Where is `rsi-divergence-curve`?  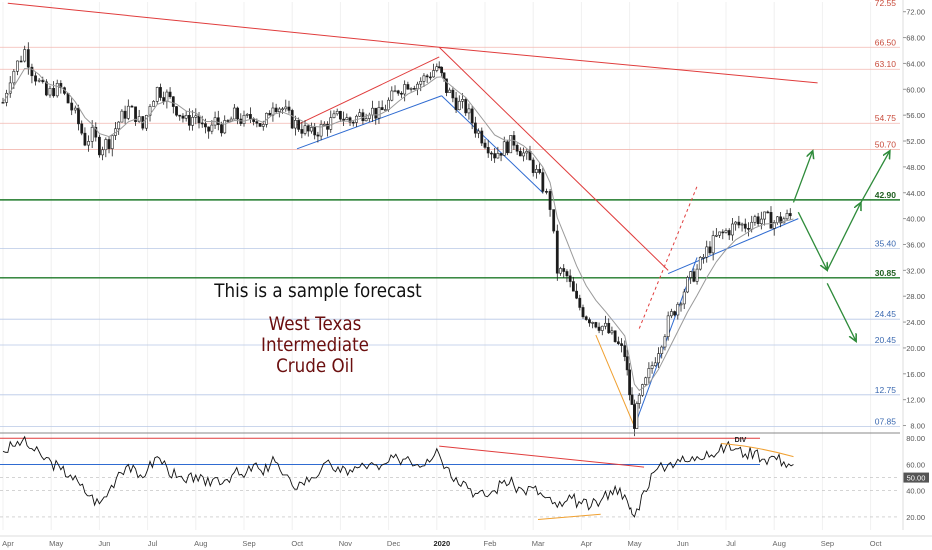
rsi-divergence-curve is located at coordinates (757, 450).